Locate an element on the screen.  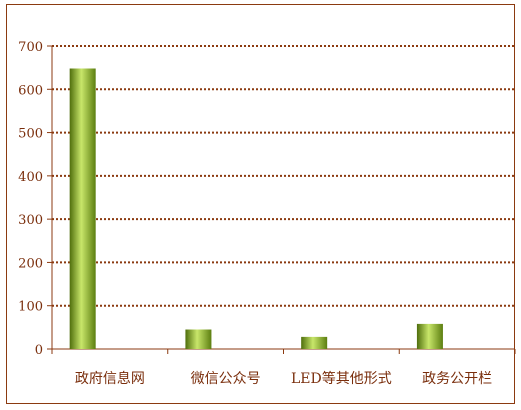
y-tick-label: 500 is located at coordinates (30, 134).